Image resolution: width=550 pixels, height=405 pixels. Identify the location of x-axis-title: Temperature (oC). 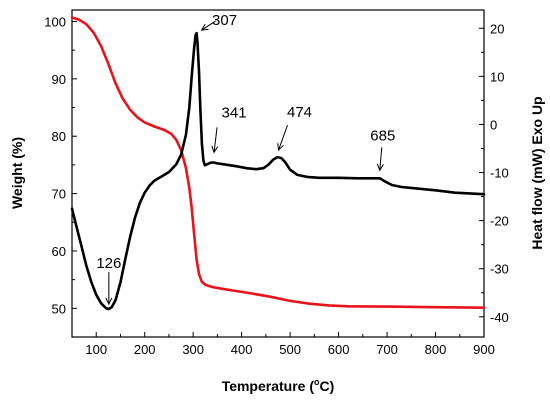
(278, 385).